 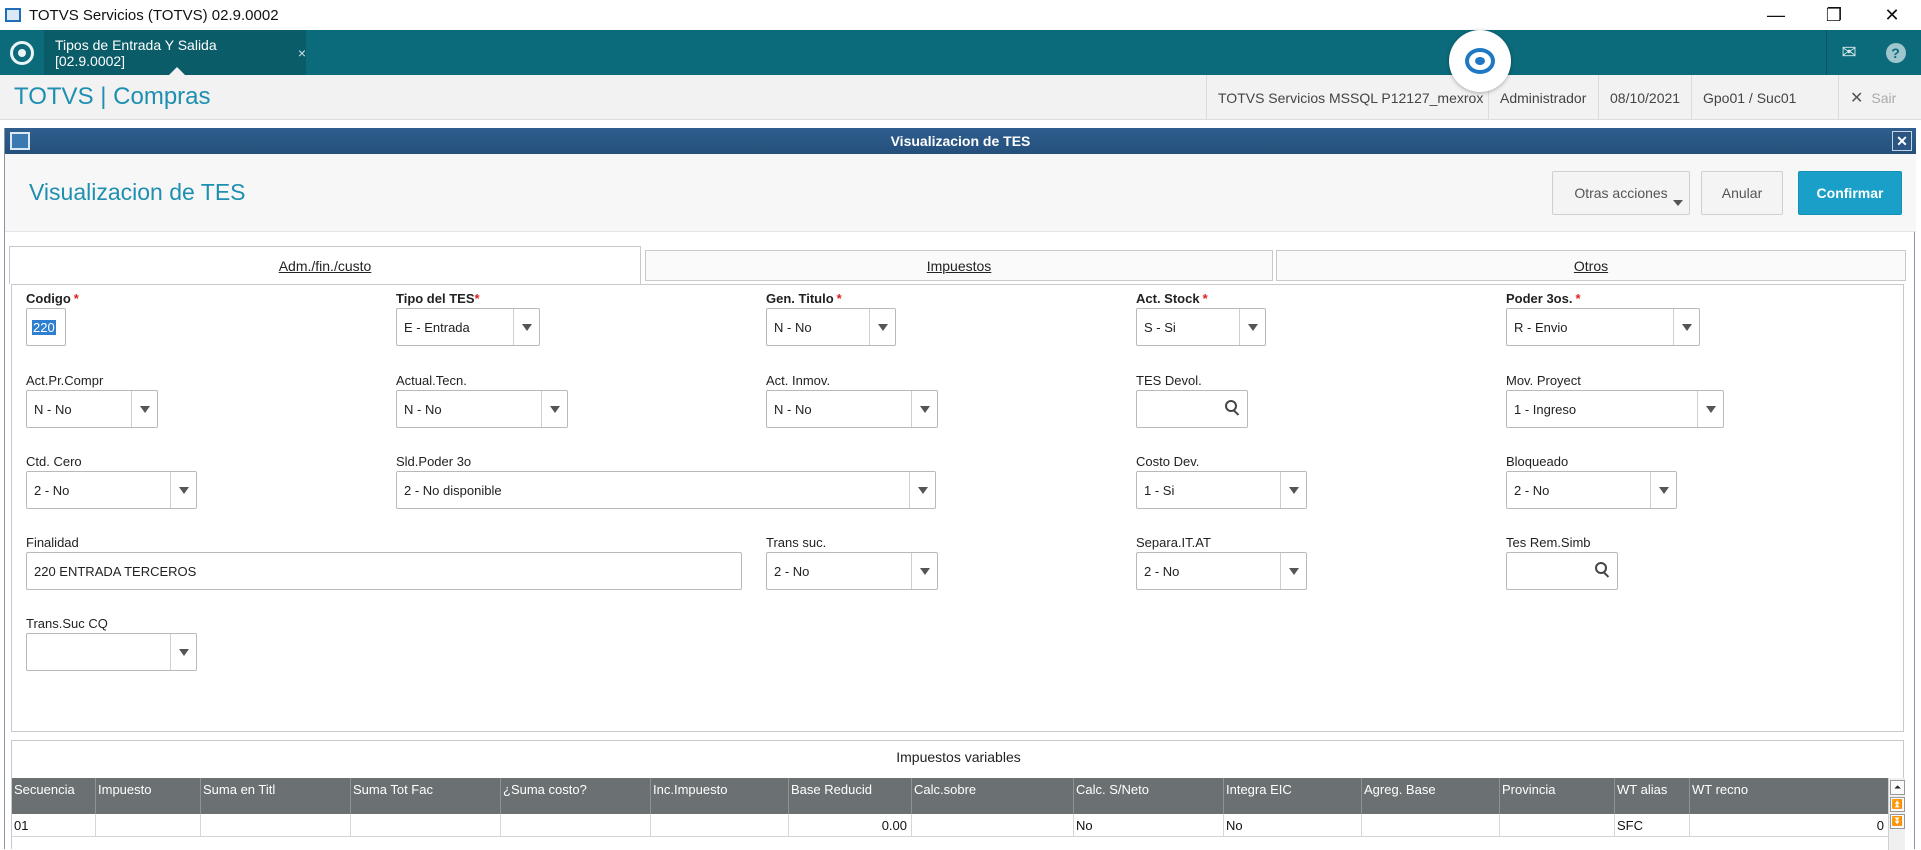 I want to click on column-header: WT alias, so click(x=1652, y=796).